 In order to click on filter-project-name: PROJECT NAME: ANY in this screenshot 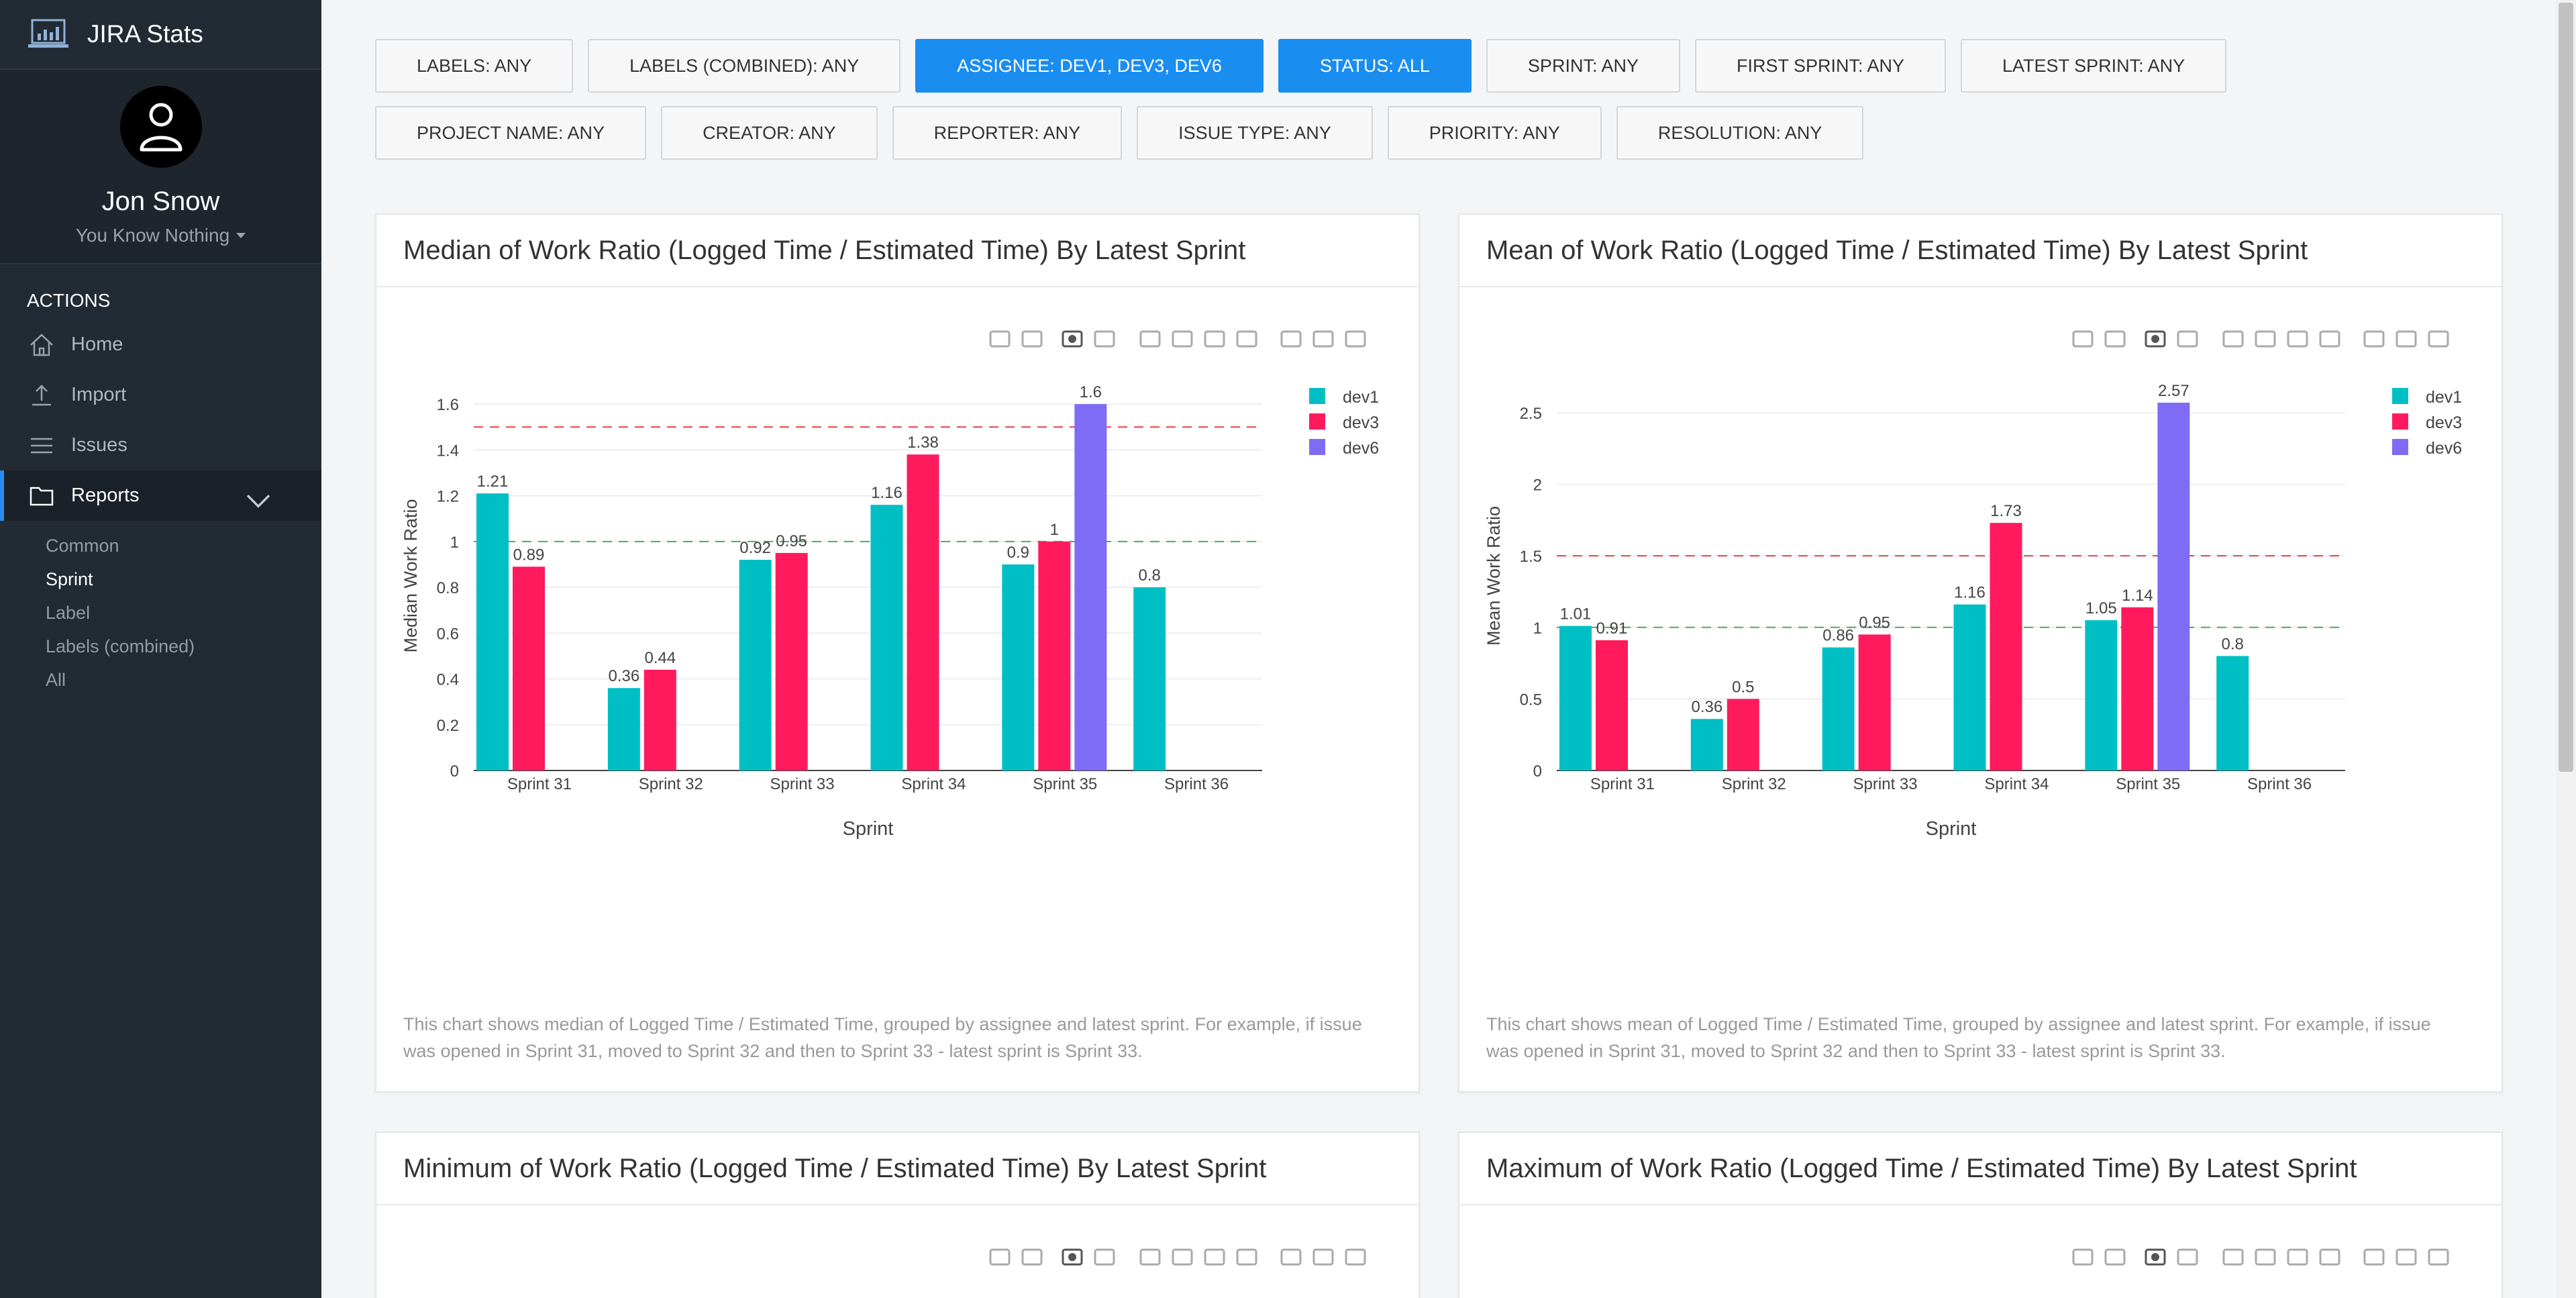, I will do `click(511, 133)`.